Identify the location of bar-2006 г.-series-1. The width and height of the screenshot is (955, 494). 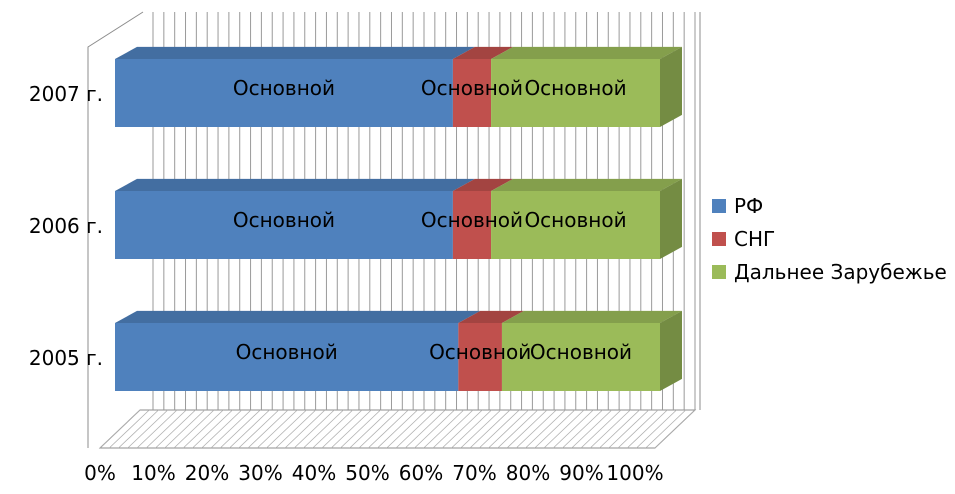
(472, 225).